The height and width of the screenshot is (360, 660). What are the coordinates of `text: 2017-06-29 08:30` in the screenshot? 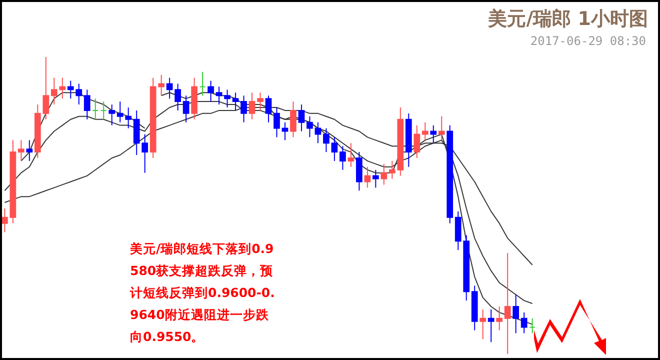 It's located at (588, 41).